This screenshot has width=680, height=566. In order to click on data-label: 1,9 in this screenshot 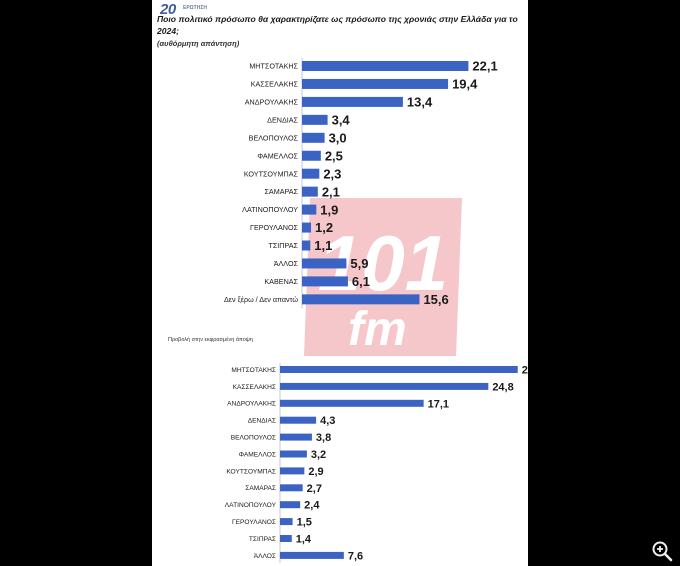, I will do `click(329, 209)`.